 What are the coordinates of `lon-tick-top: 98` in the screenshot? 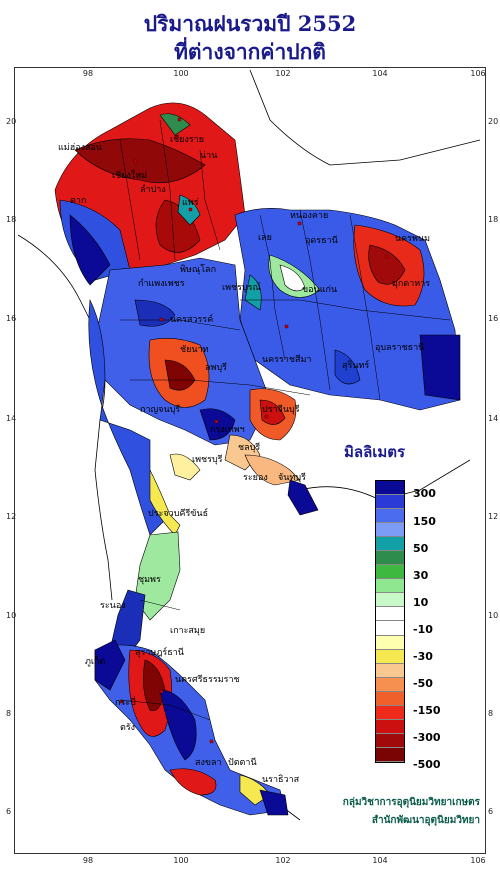 It's located at (88, 73).